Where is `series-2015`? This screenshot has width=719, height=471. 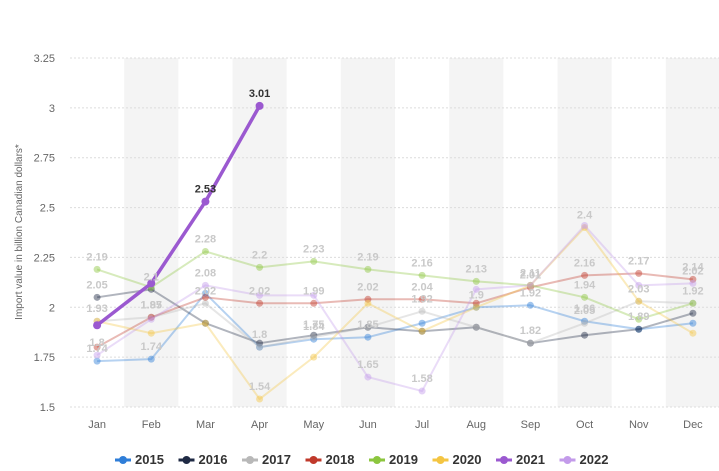
series-2015 is located at coordinates (395, 327).